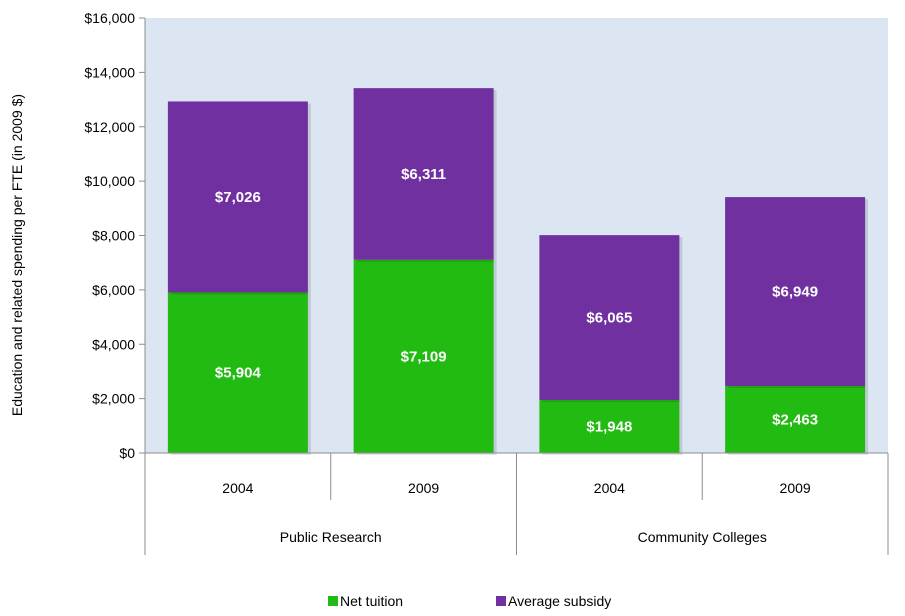  What do you see at coordinates (113, 344) in the screenshot?
I see `y-tick-label: $4,000` at bounding box center [113, 344].